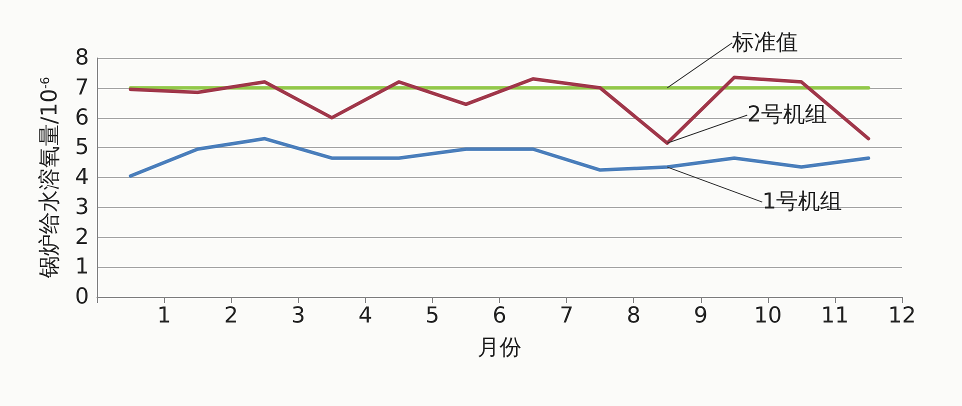 Image resolution: width=962 pixels, height=406 pixels. Describe the element at coordinates (567, 316) in the screenshot. I see `x-tick-label: 7` at that location.